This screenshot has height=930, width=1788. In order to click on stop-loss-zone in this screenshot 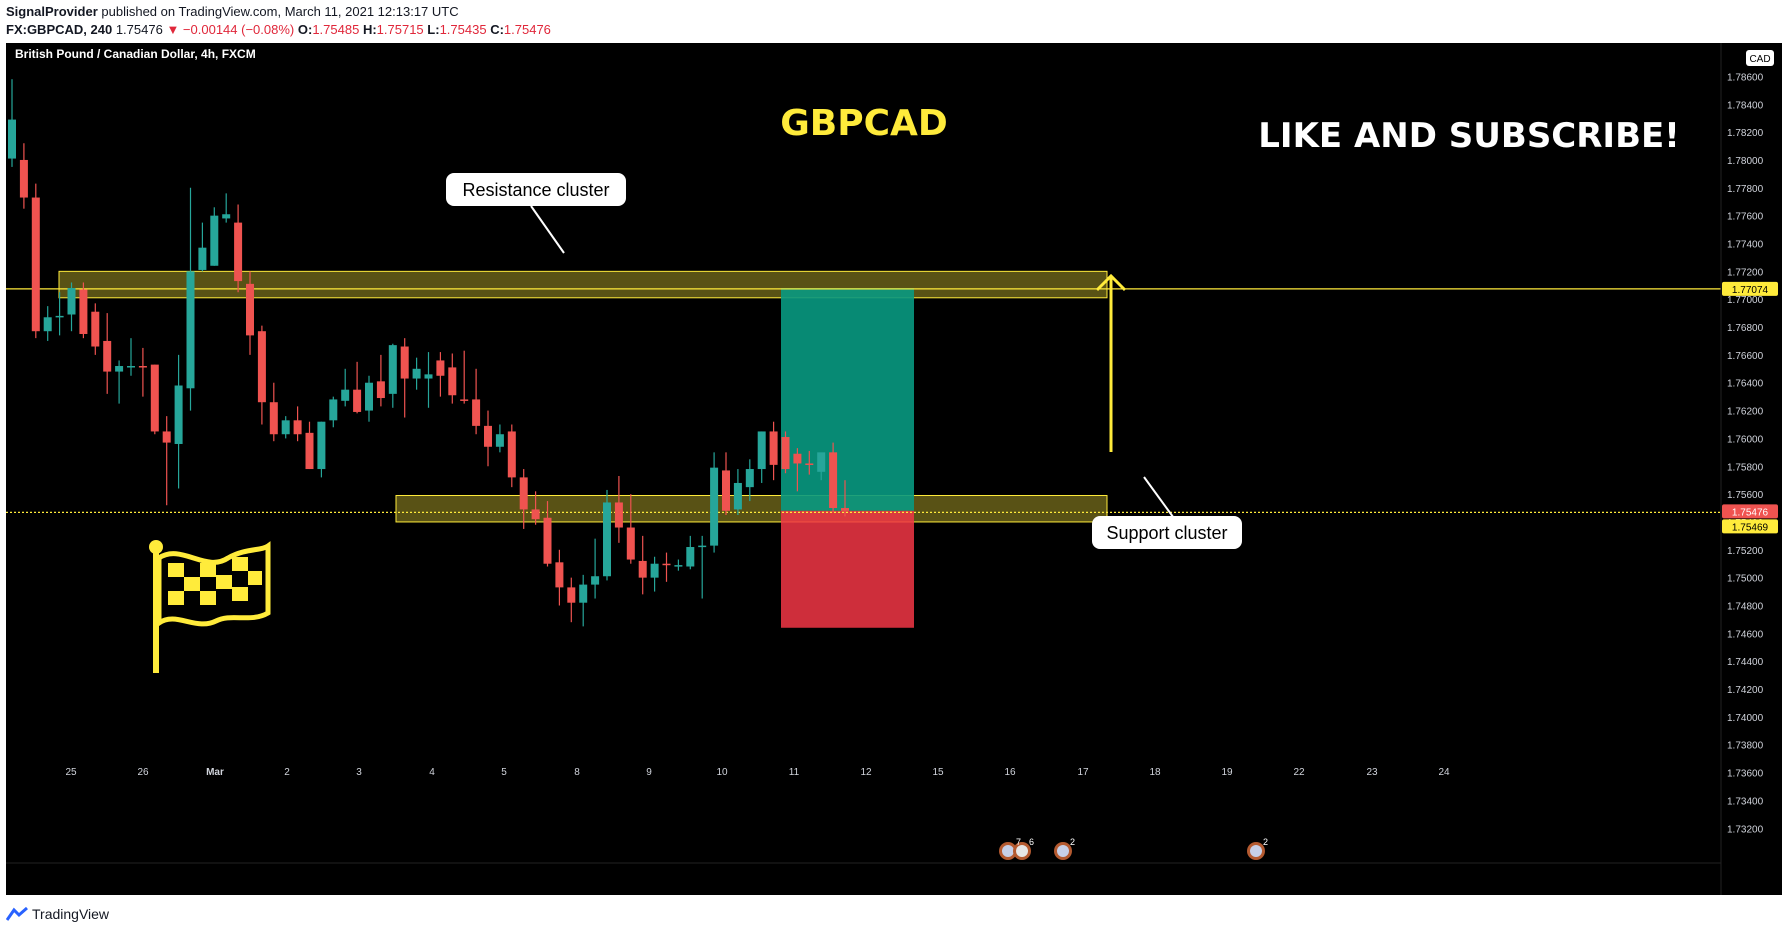, I will do `click(847, 569)`.